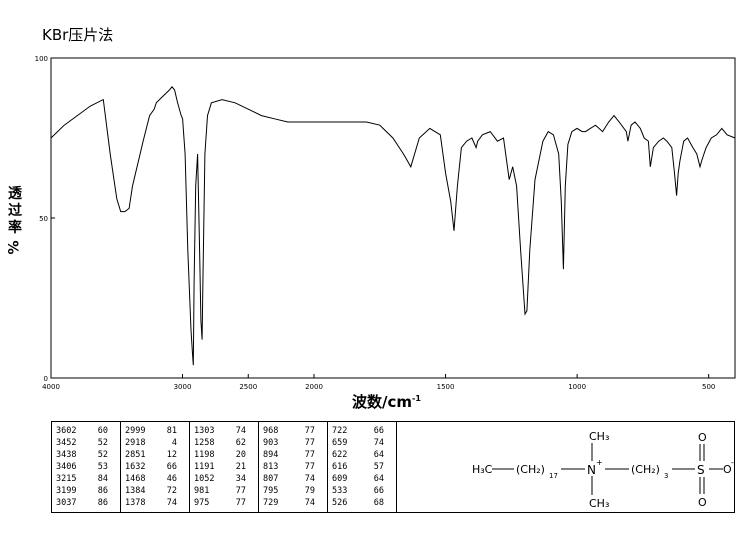 The width and height of the screenshot is (741, 539). I want to click on peak-row: 903 77, so click(289, 443).